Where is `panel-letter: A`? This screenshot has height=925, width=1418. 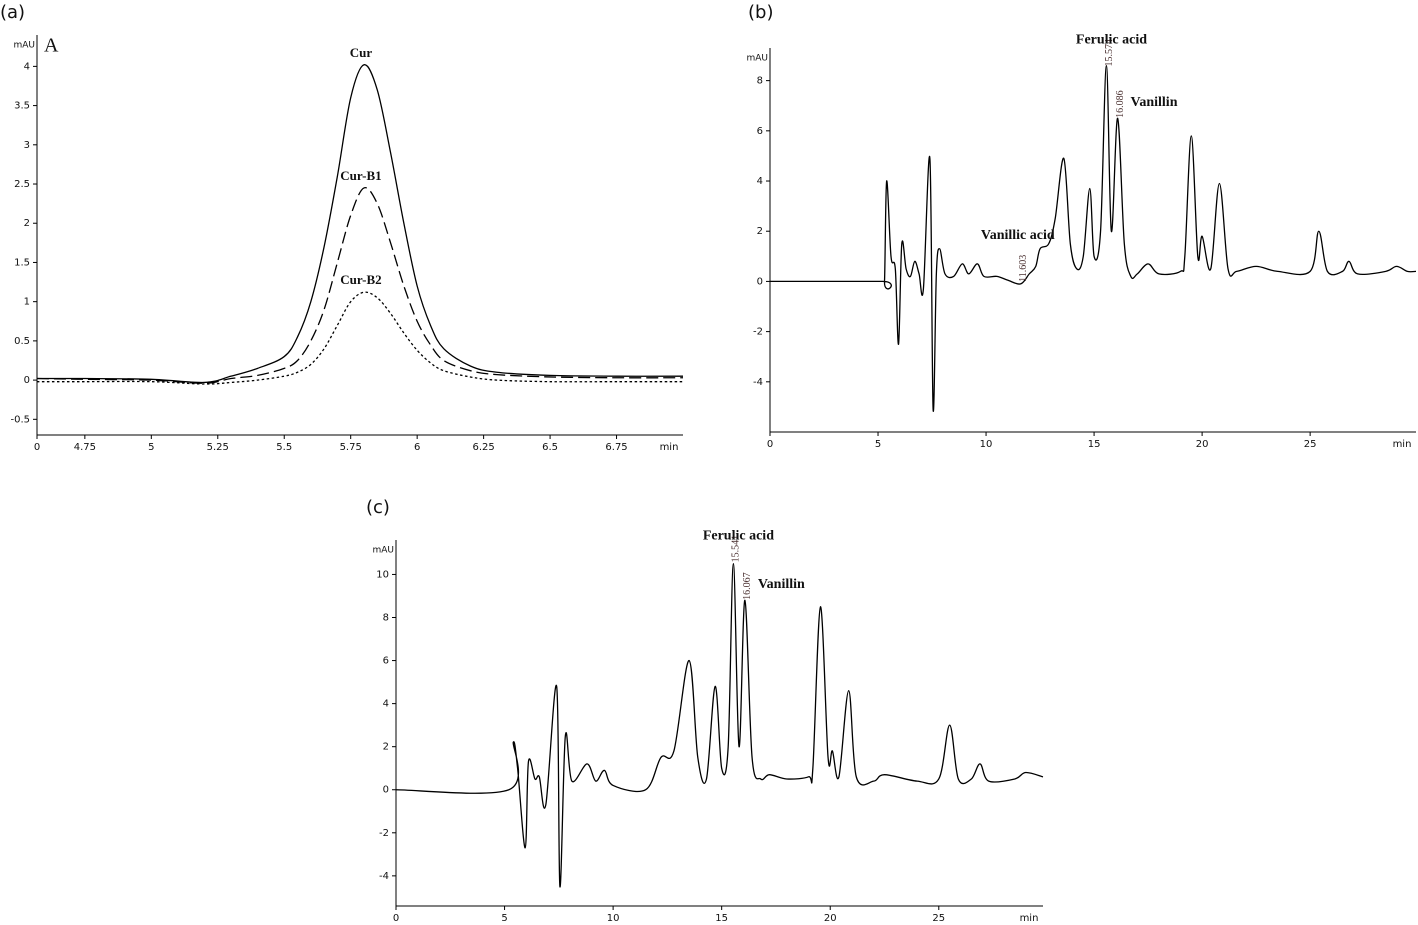
panel-letter: A is located at coordinates (51, 46).